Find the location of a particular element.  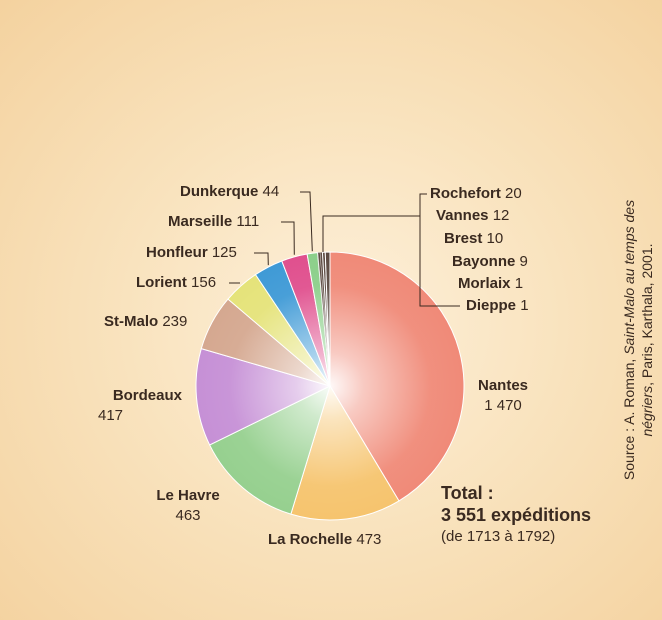

label-nantes: Nantes 1 470 is located at coordinates (503, 396).